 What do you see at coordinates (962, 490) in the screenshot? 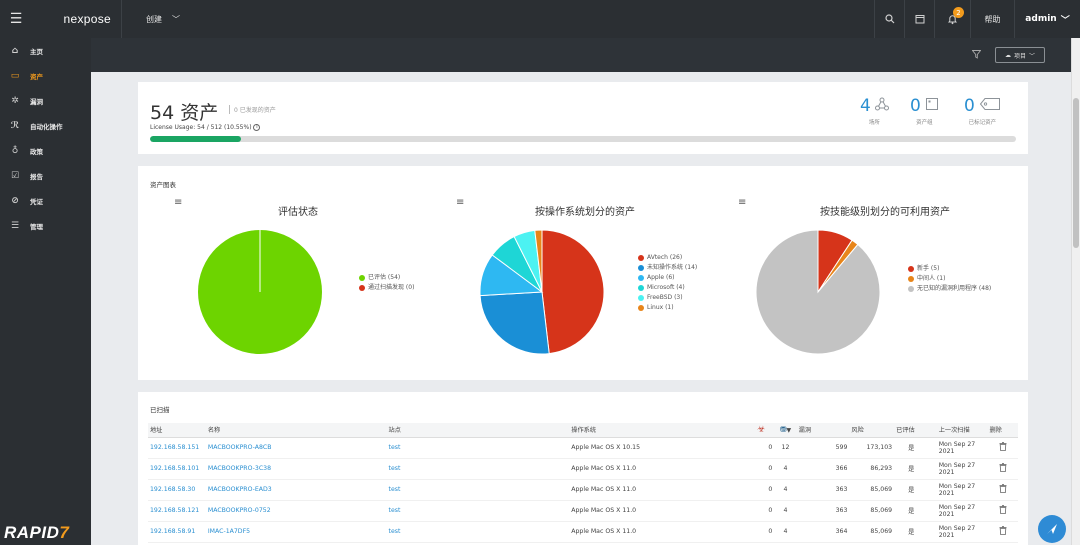
I see `asset-last-scan: Mon Sep 27 2021` at bounding box center [962, 490].